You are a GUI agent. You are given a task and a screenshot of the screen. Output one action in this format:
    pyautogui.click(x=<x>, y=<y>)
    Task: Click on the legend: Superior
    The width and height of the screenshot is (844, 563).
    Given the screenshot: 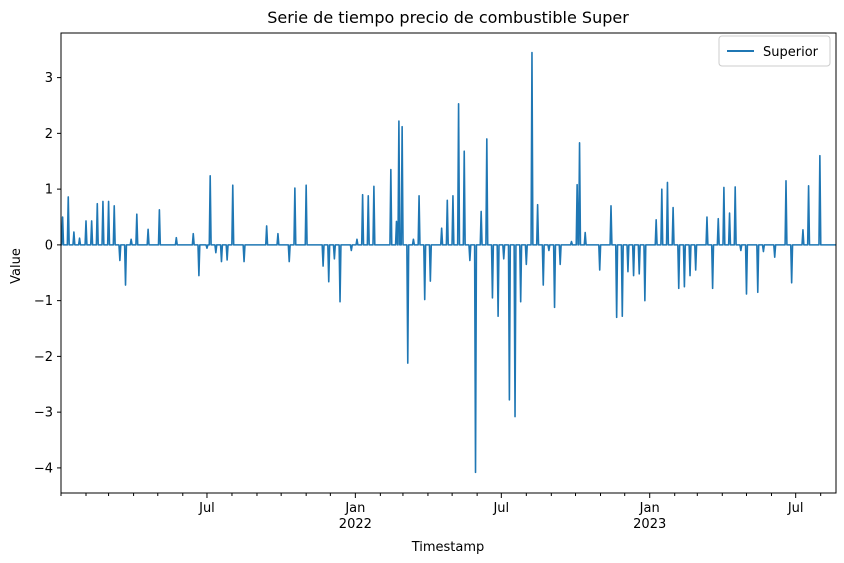 What is the action you would take?
    pyautogui.click(x=774, y=51)
    